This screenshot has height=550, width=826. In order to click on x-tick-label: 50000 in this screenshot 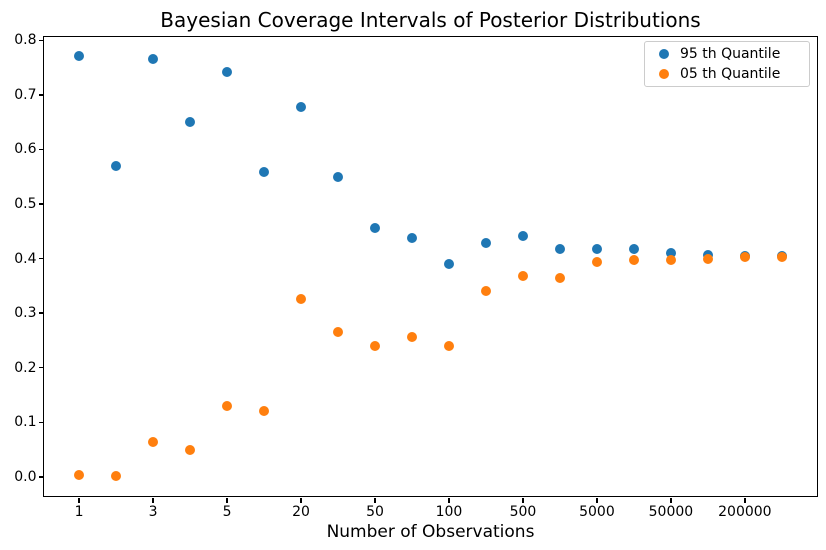, I will do `click(671, 512)`.